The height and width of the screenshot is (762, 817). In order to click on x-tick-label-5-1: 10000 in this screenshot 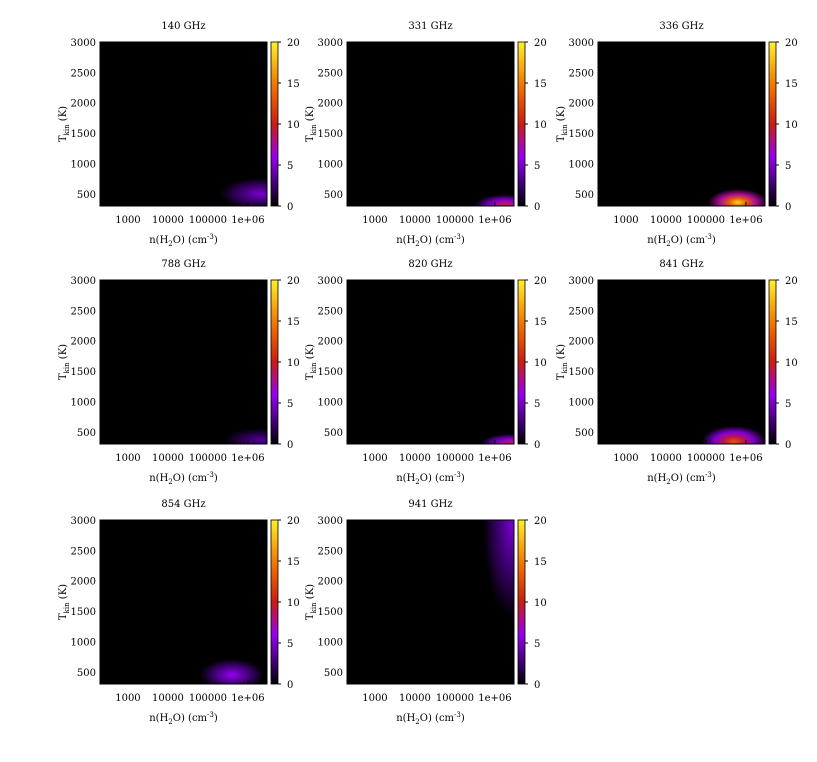, I will do `click(666, 458)`.